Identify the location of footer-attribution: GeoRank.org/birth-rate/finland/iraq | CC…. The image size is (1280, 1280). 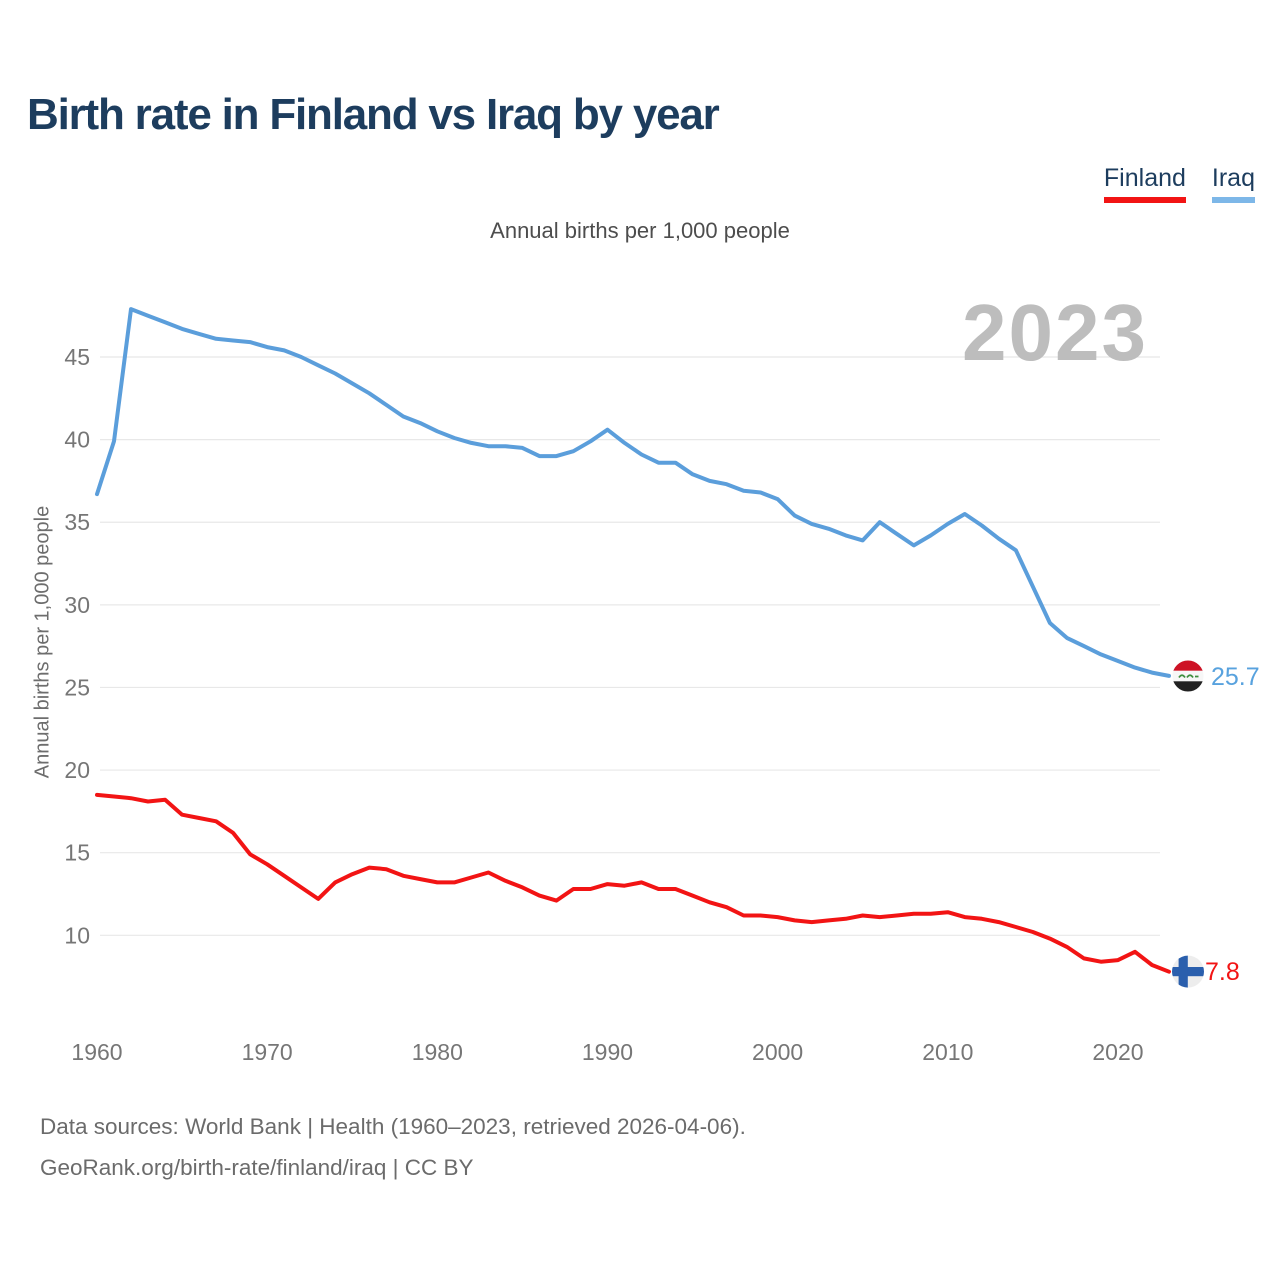
(257, 1167).